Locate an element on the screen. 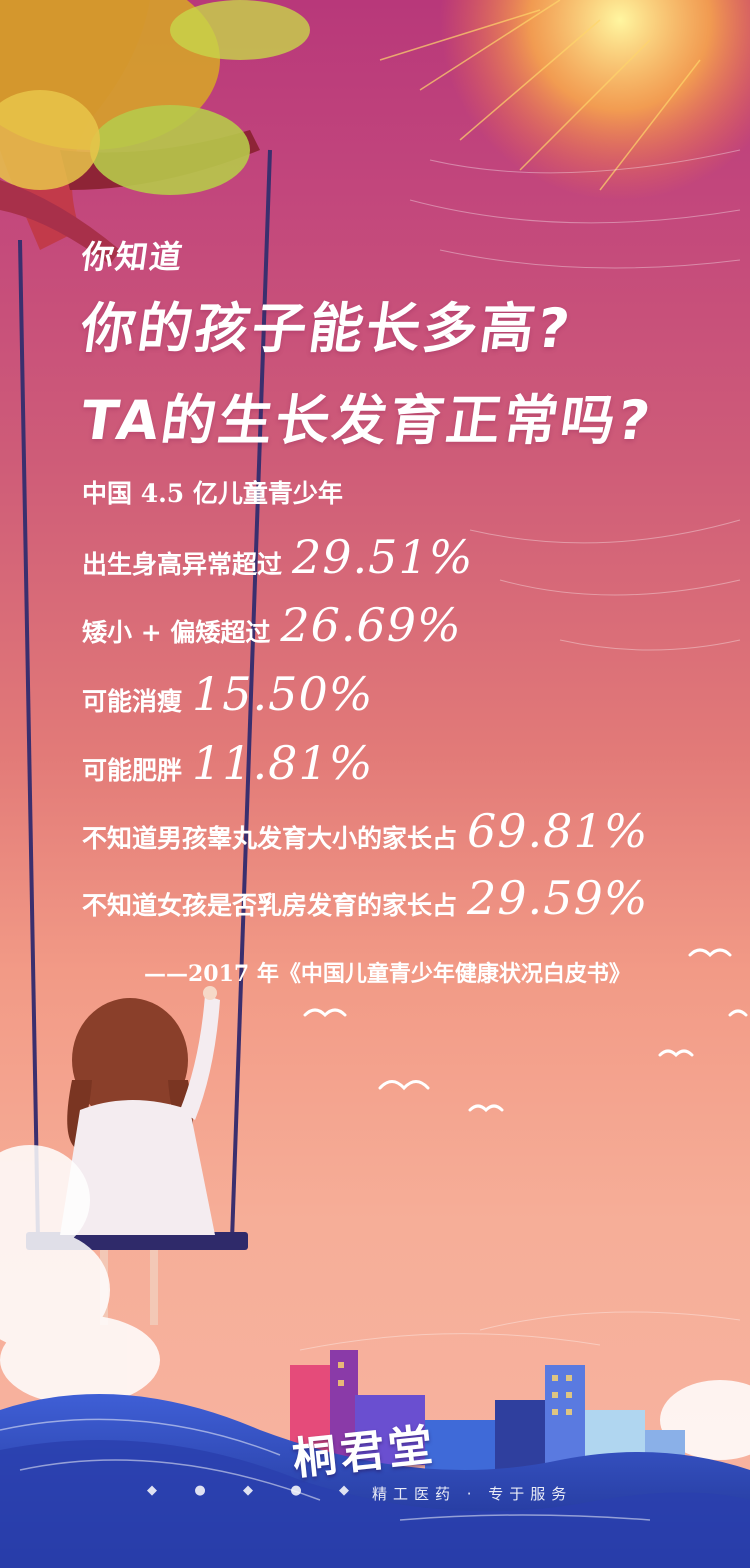 The image size is (750, 1568). stat-label: 中国 4.5 亿儿童青少年 is located at coordinates (212, 493).